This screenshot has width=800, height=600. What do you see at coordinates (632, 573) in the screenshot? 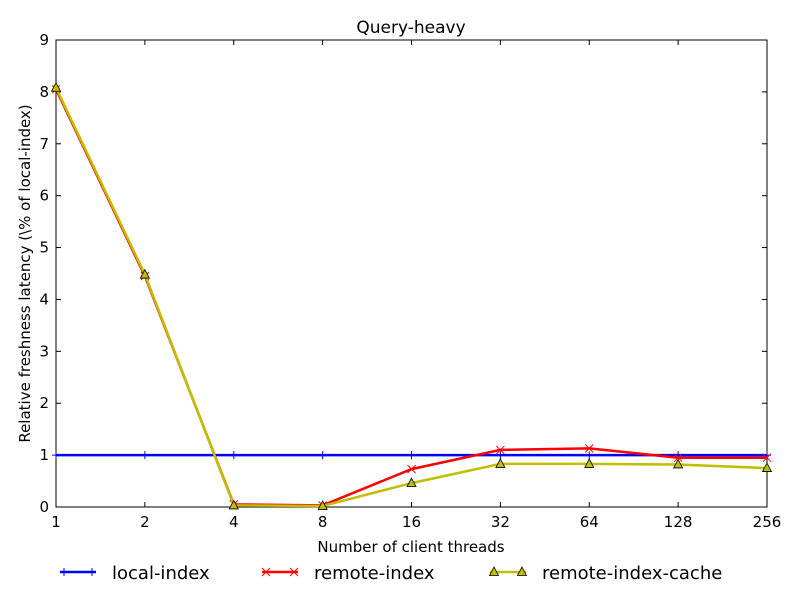
I see `legend-label: remote-index-cache` at bounding box center [632, 573].